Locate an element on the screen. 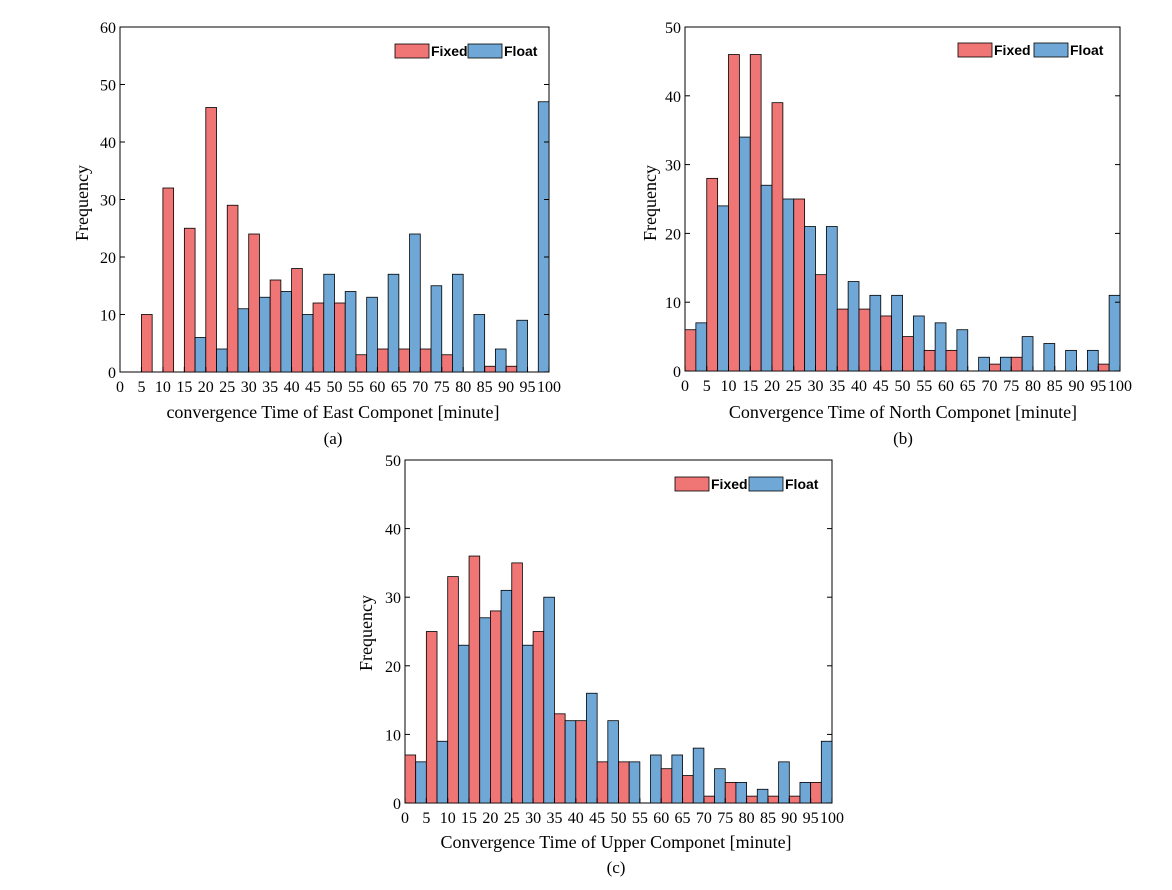 This screenshot has height=890, width=1172. bars-a is located at coordinates (345, 237).